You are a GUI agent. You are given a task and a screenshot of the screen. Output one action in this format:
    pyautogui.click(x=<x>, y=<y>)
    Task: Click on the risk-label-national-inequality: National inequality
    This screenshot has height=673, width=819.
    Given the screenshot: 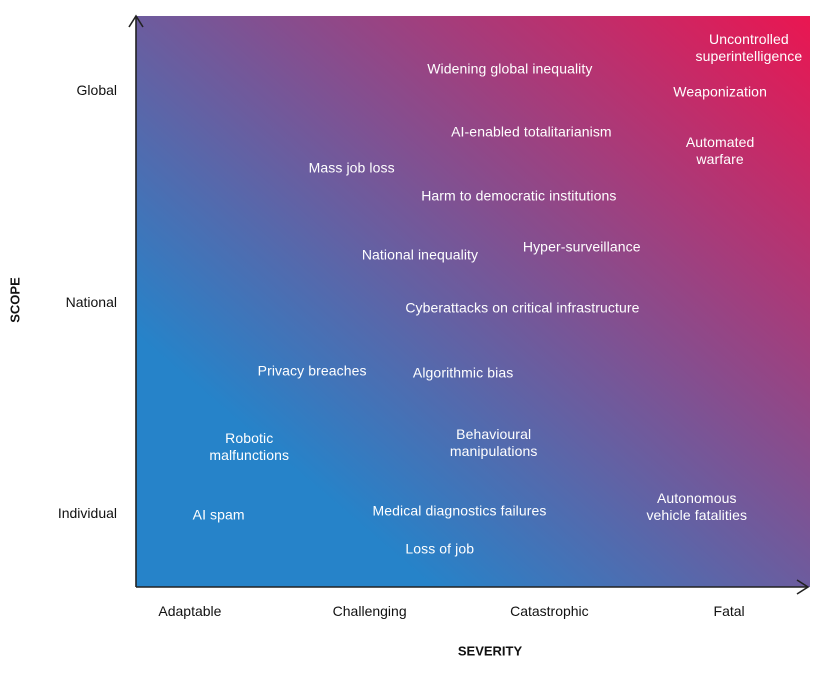 What is the action you would take?
    pyautogui.click(x=420, y=254)
    